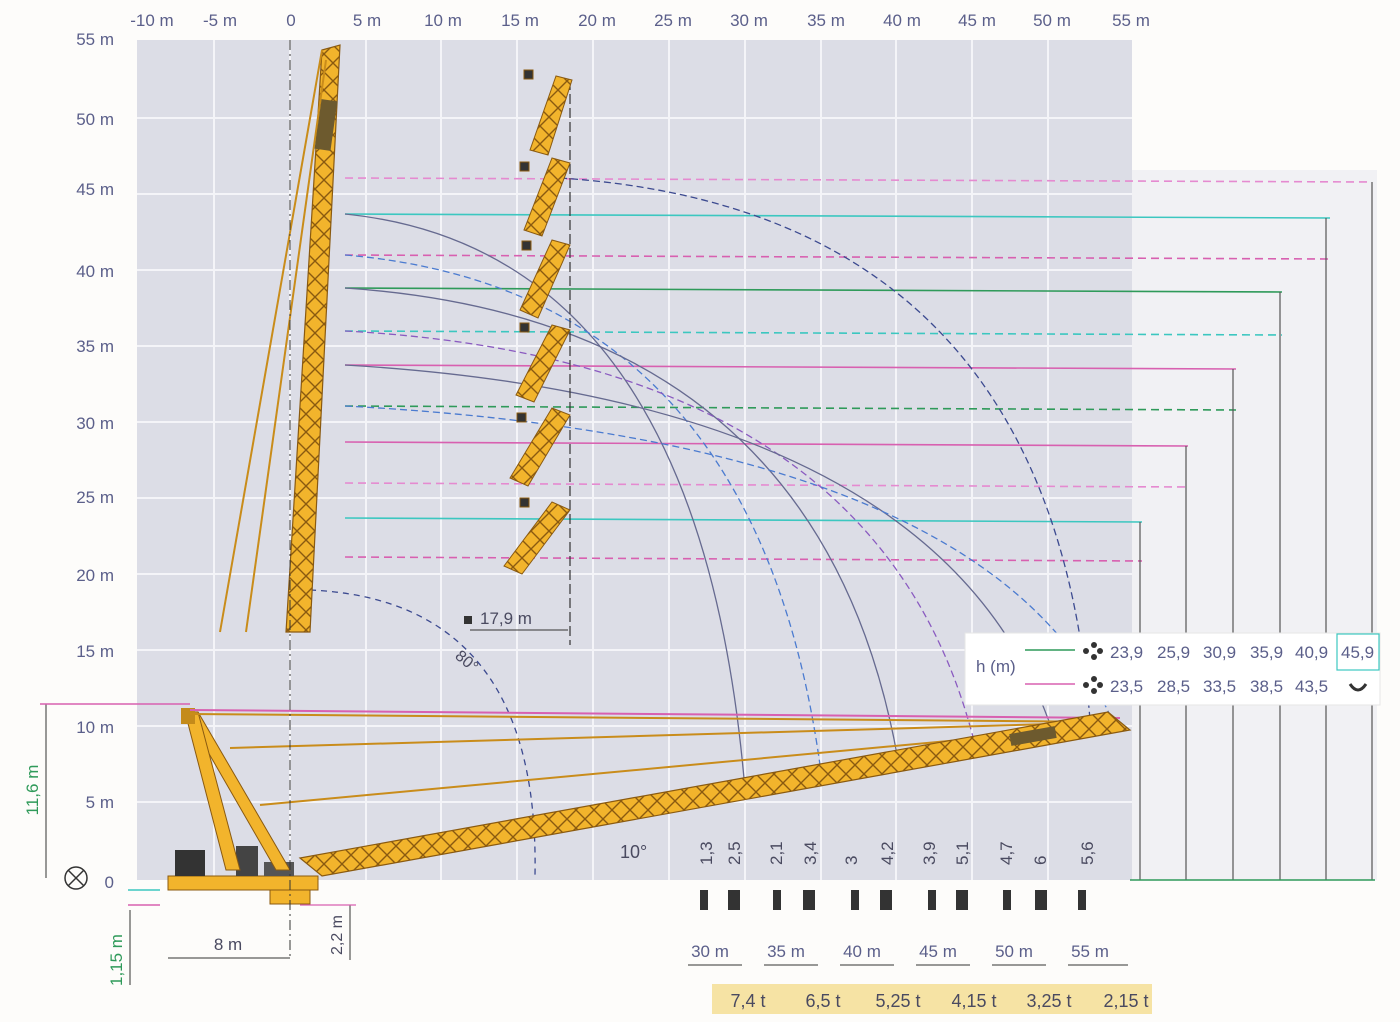 Image resolution: width=1400 pixels, height=1022 pixels. I want to click on x-tick: 15 m, so click(520, 20).